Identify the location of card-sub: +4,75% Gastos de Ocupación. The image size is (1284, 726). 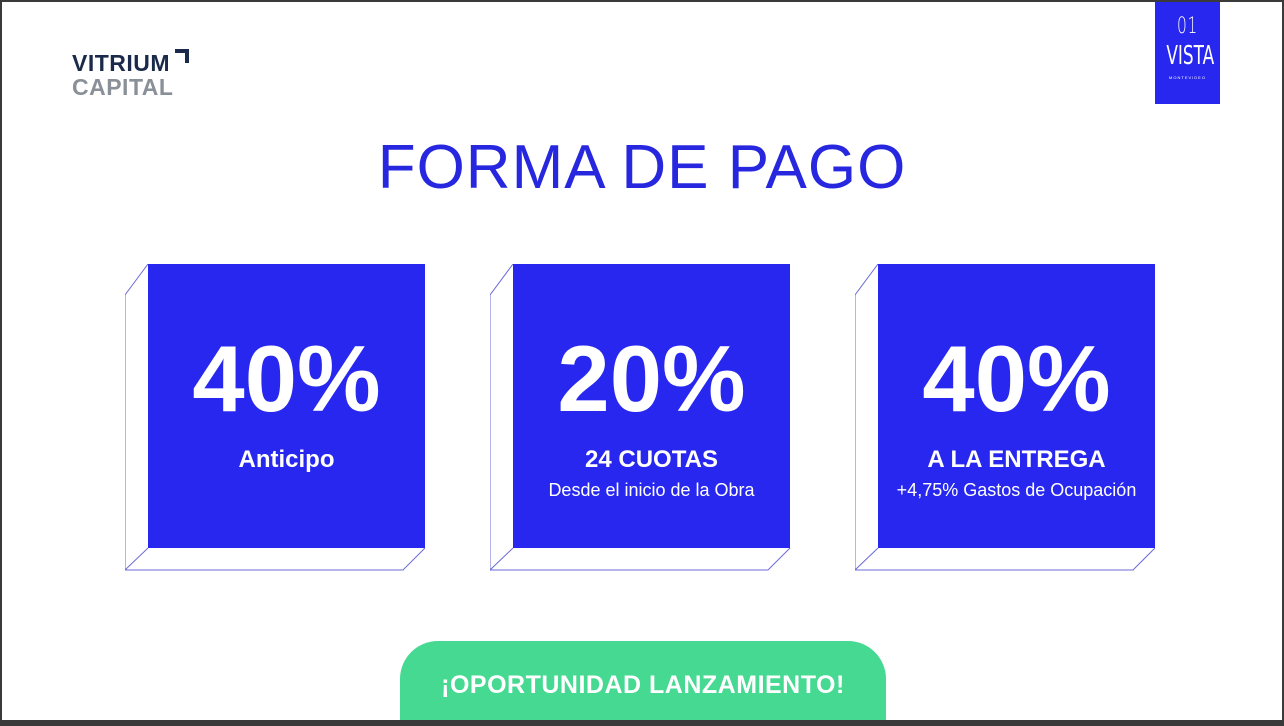
(1016, 490).